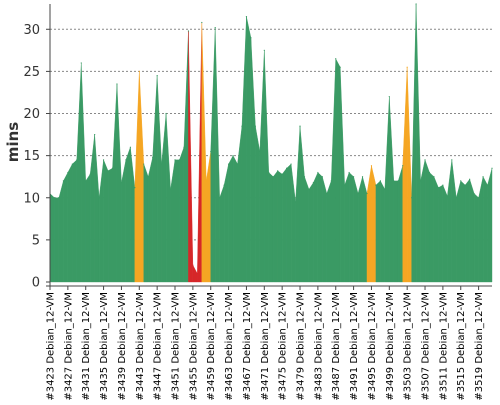 The image size is (500, 405). What do you see at coordinates (247, 346) in the screenshot?
I see `x-tick-label: #3467 Debian_12-VM` at bounding box center [247, 346].